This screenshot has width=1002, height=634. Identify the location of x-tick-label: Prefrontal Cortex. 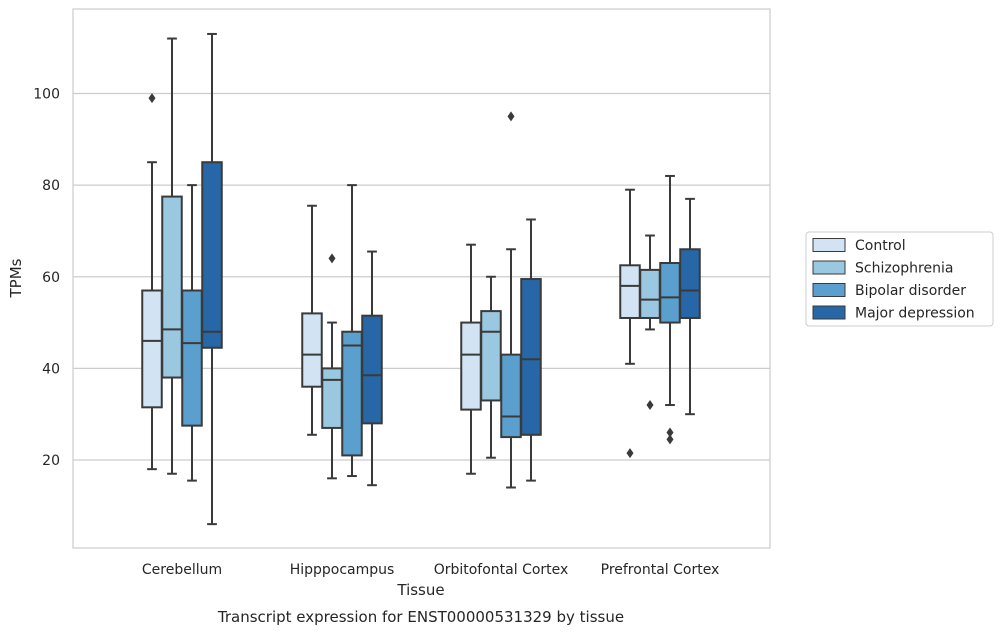
(660, 570).